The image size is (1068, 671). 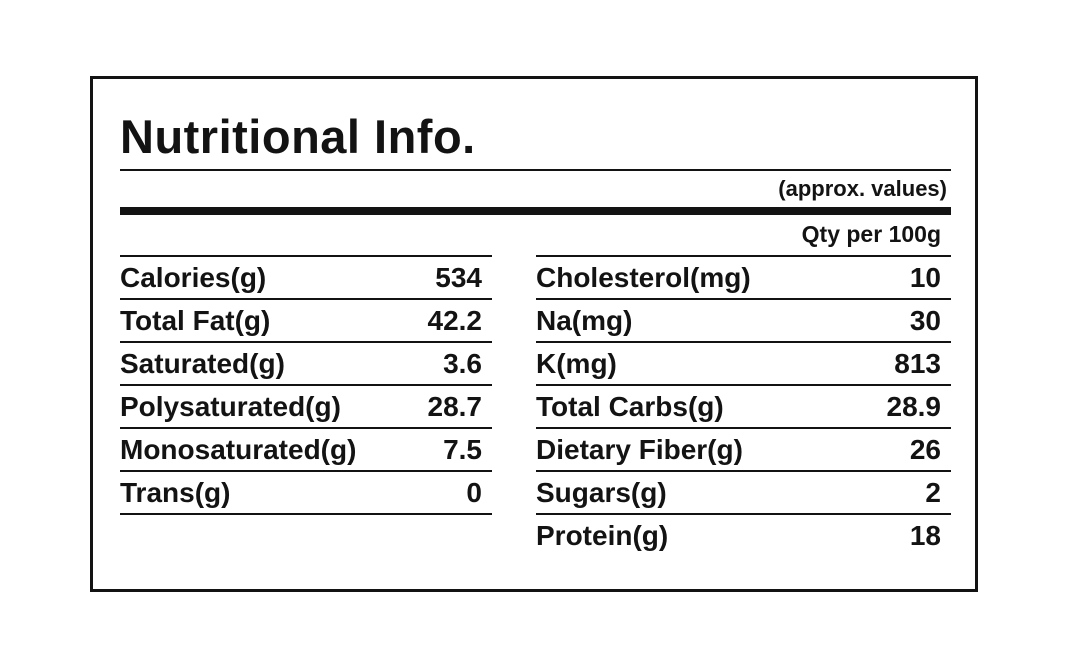 What do you see at coordinates (925, 320) in the screenshot?
I see `nutrient-value: 30` at bounding box center [925, 320].